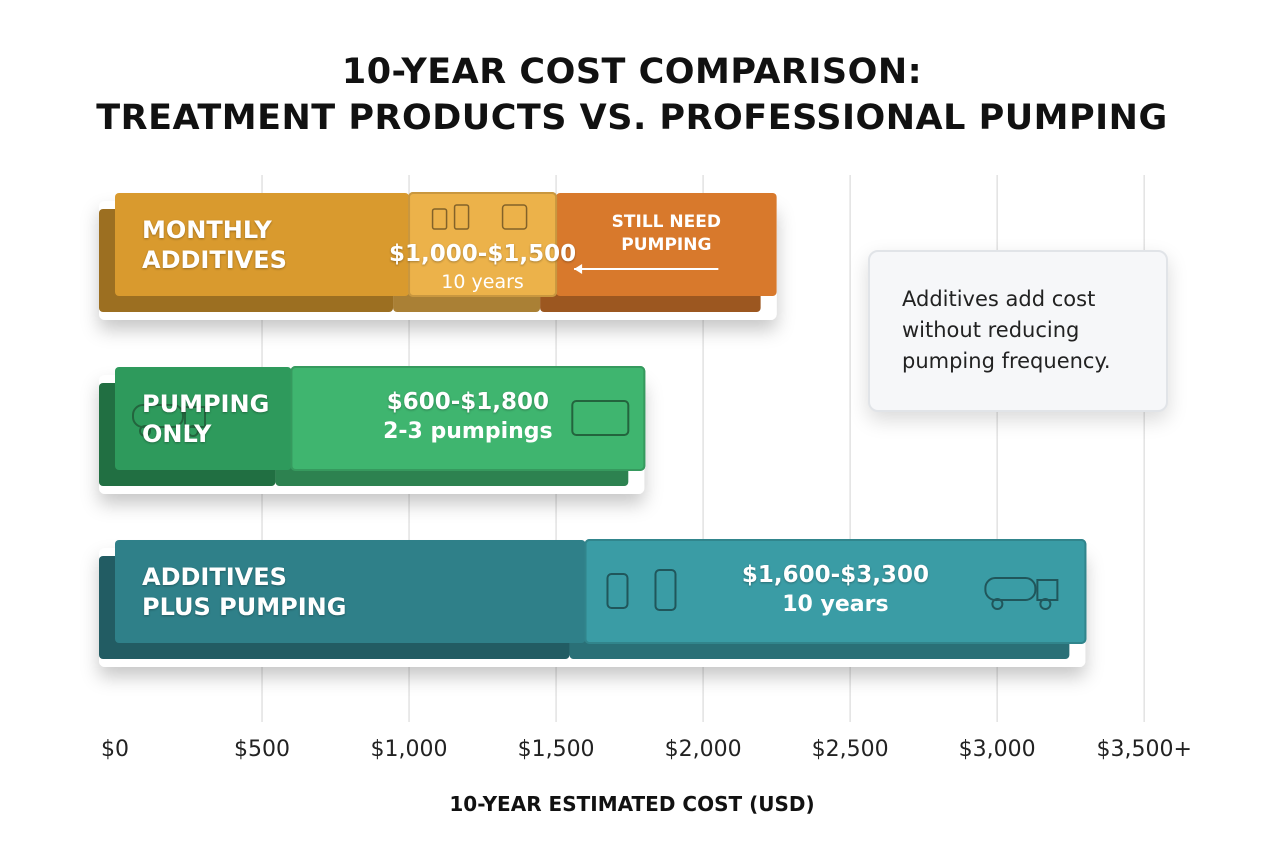 The image size is (1264, 848). I want to click on x-tick-label: $500, so click(262, 749).